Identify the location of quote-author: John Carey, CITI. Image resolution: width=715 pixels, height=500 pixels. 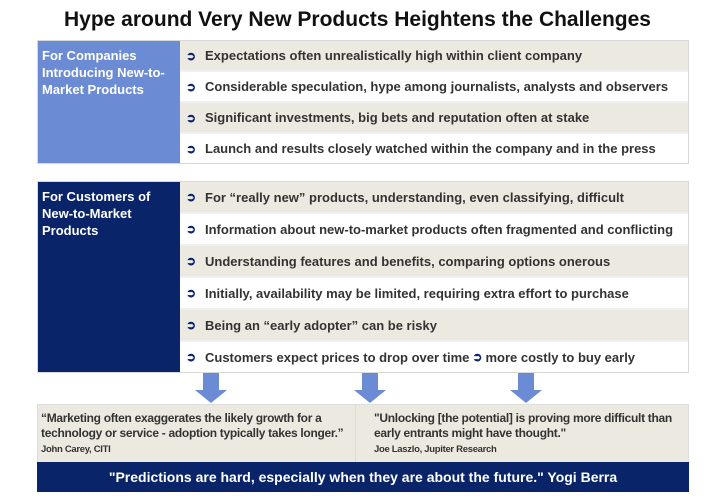
(76, 449).